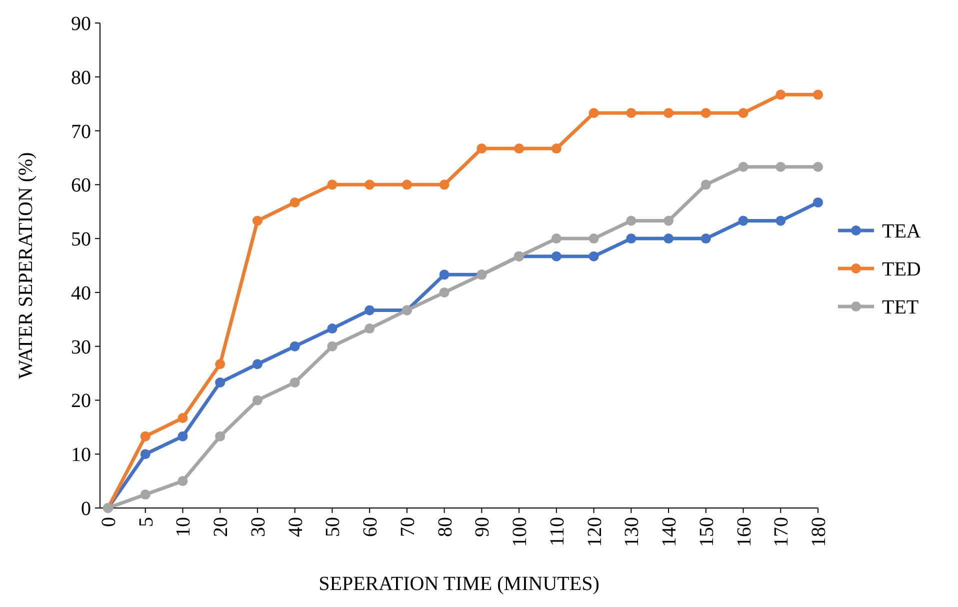 The width and height of the screenshot is (958, 607). I want to click on x-tick-label: 140, so click(669, 532).